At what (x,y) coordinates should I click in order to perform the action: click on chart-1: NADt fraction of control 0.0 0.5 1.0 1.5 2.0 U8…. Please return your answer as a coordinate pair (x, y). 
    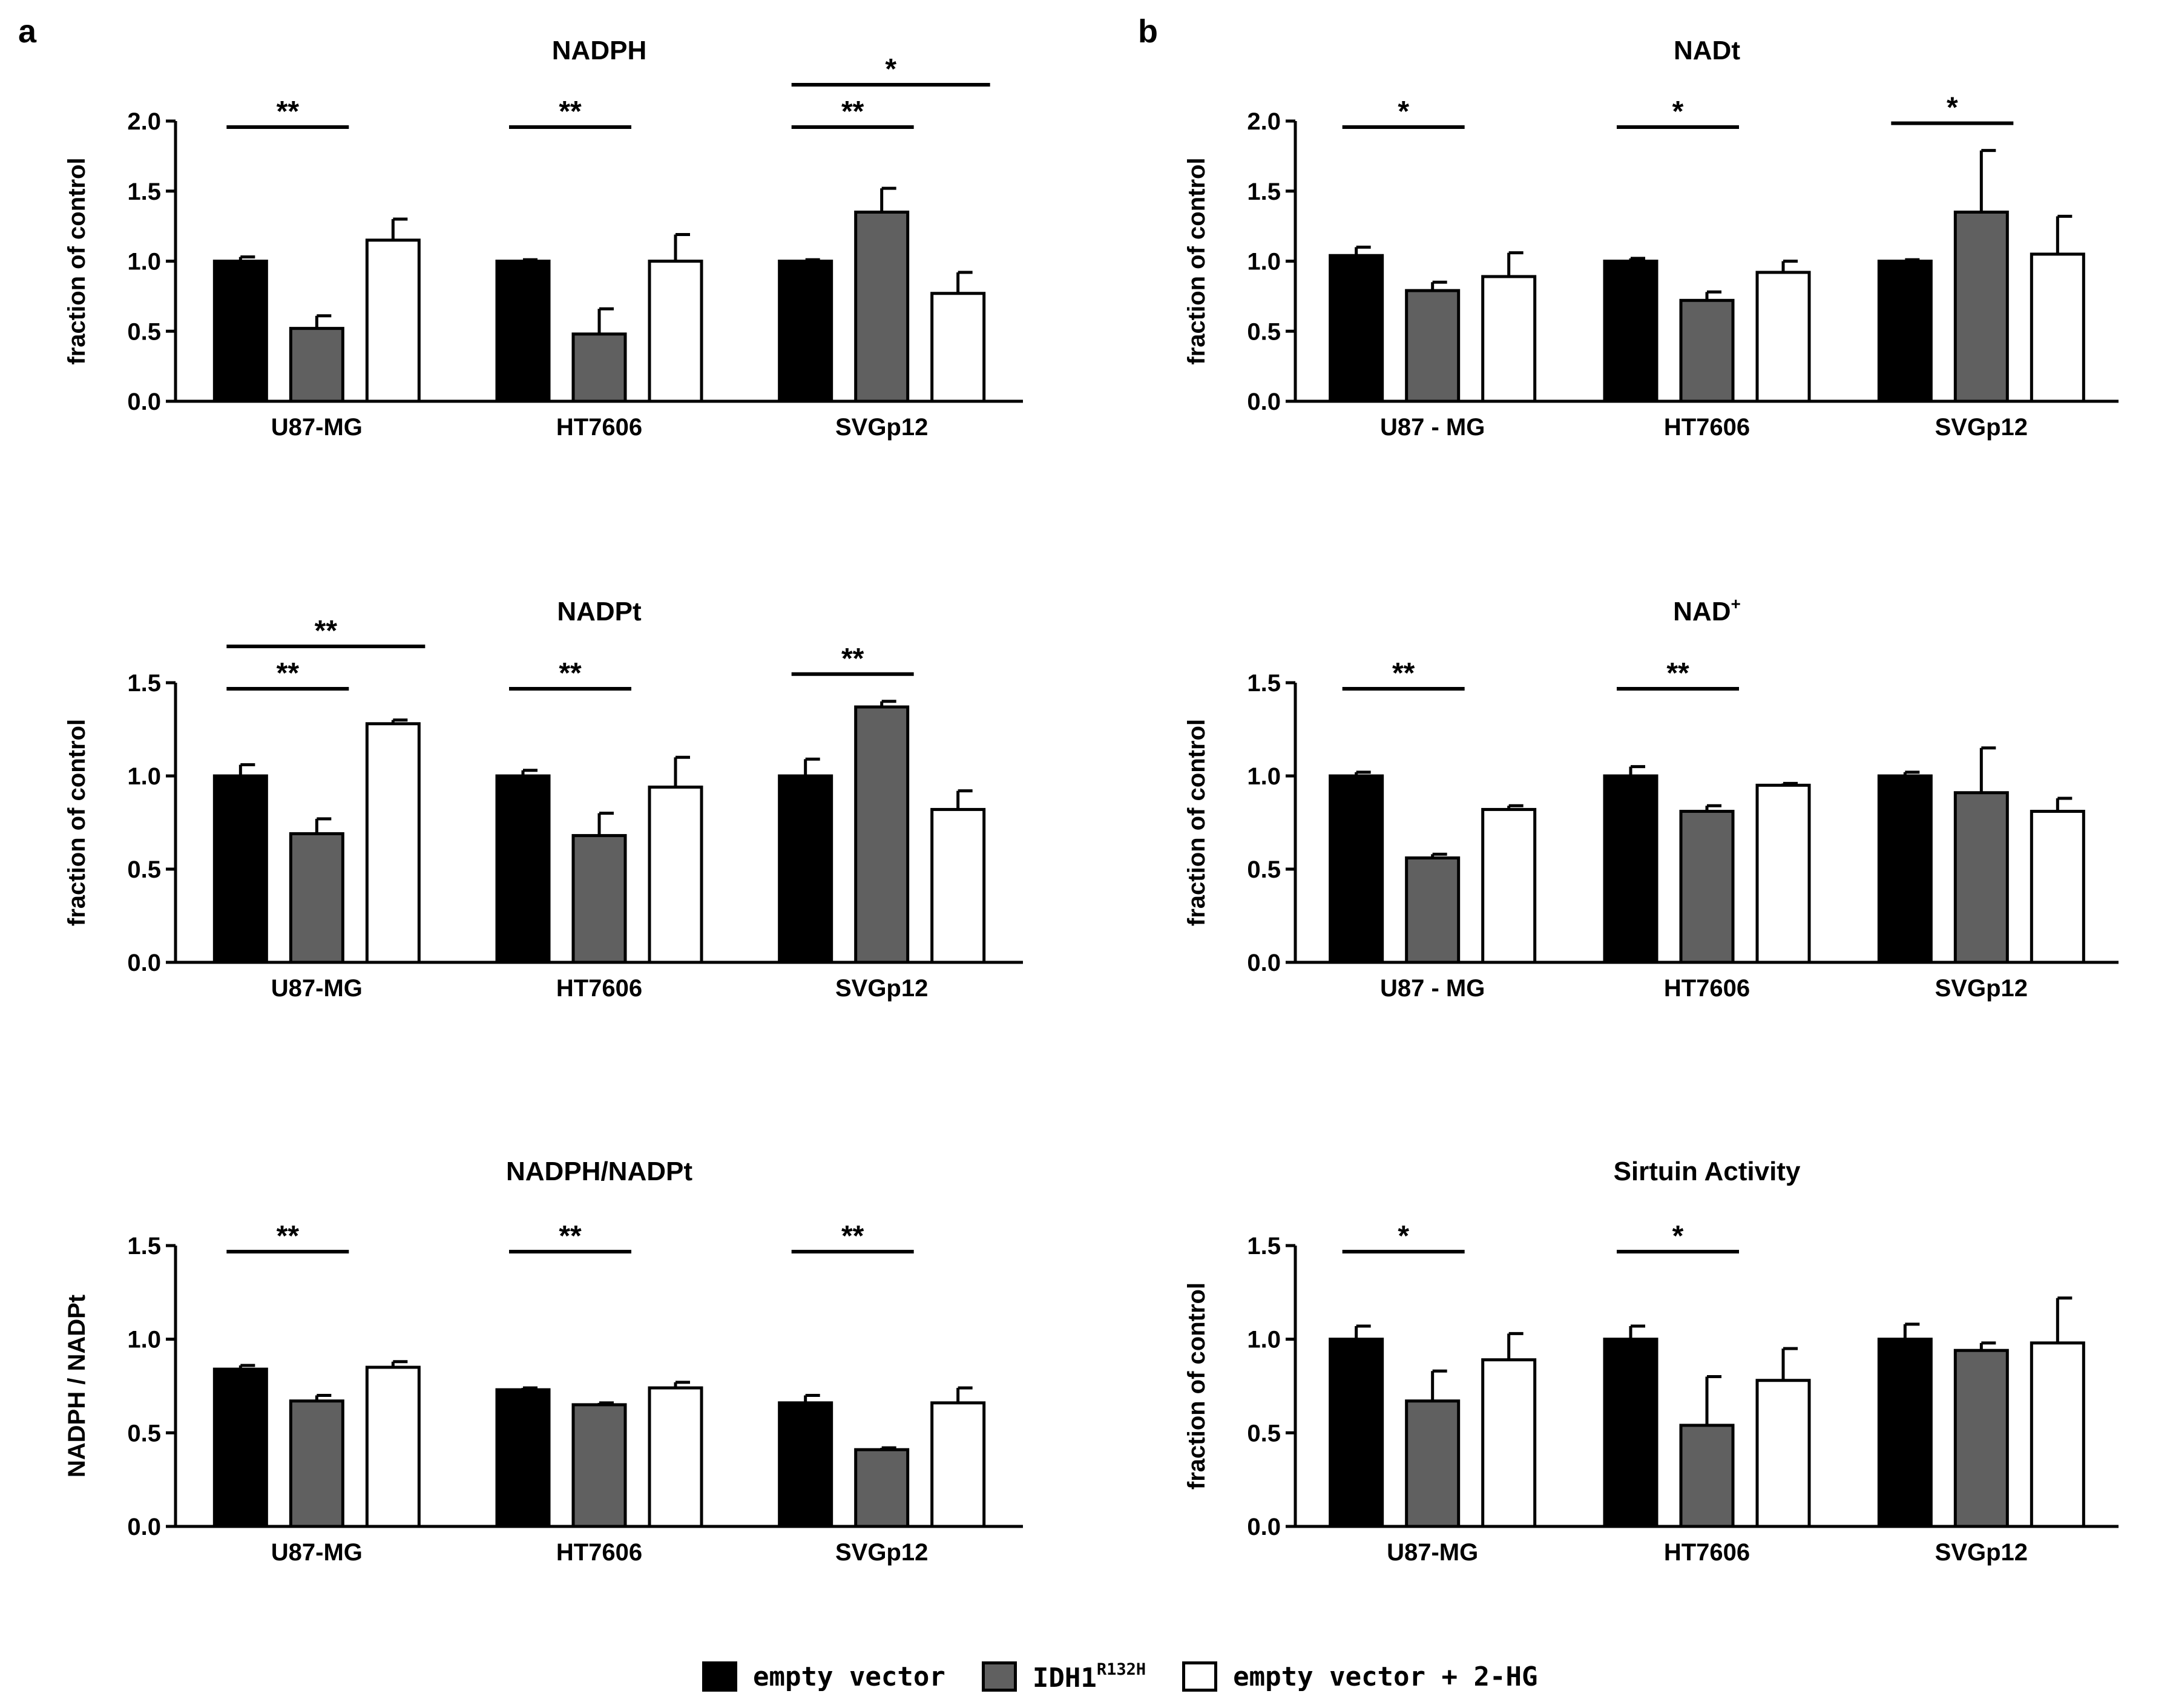
    Looking at the image, I should click on (1651, 238).